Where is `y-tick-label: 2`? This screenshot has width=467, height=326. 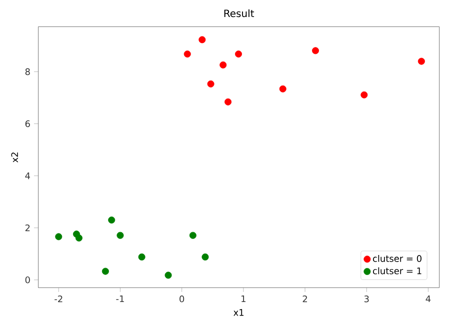 y-tick-label: 2 is located at coordinates (27, 228).